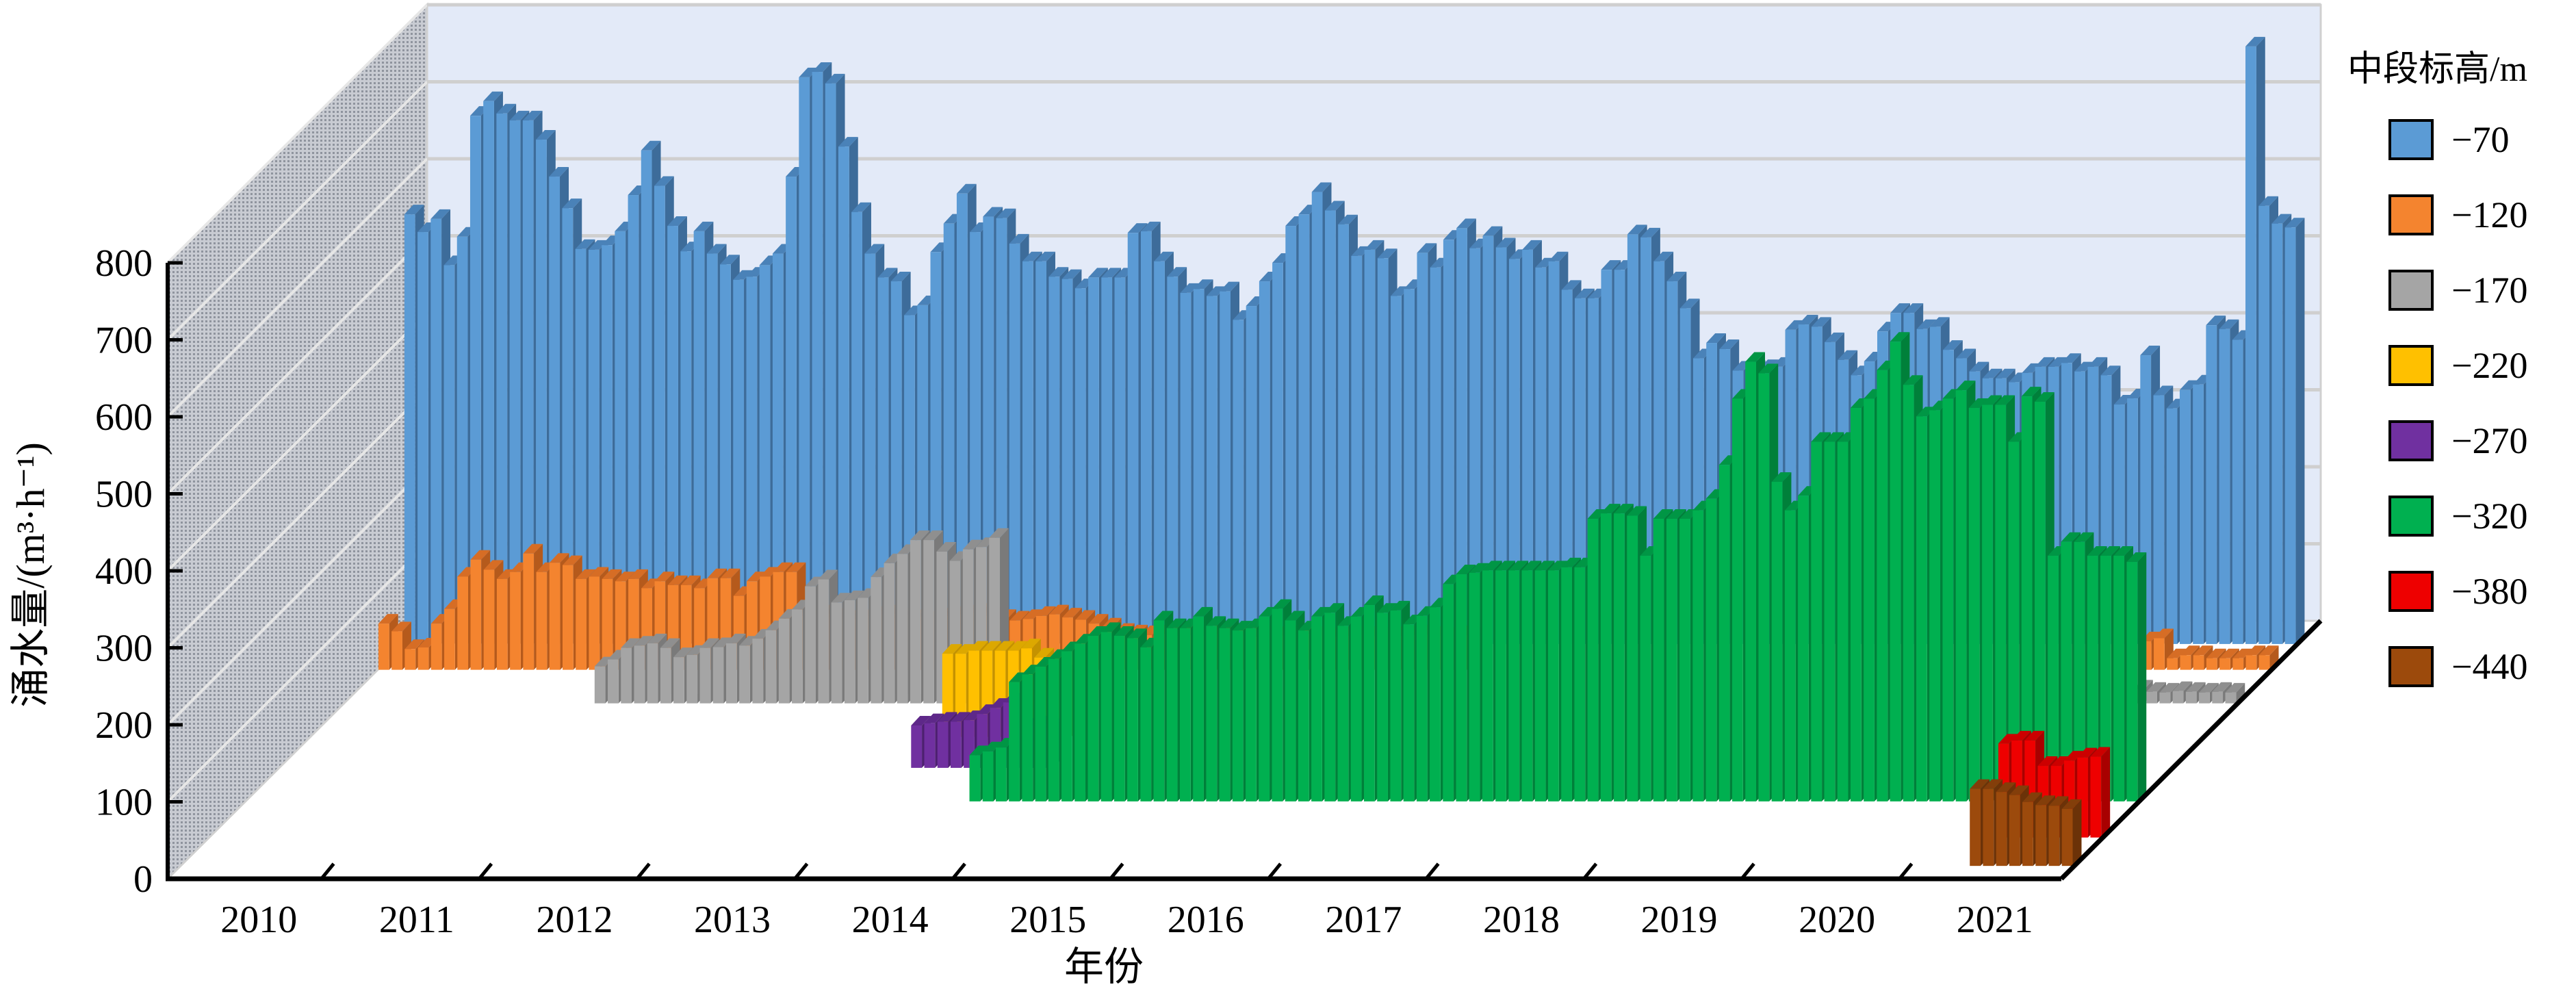 Image resolution: width=2576 pixels, height=989 pixels. I want to click on y-tick-label: 0, so click(143, 880).